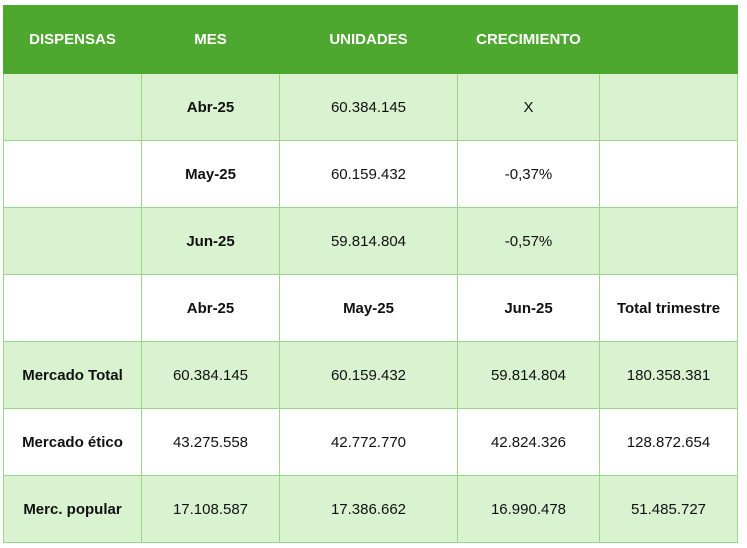 Image resolution: width=747 pixels, height=548 pixels. What do you see at coordinates (210, 509) in the screenshot?
I see `abr-value: 17.108.587` at bounding box center [210, 509].